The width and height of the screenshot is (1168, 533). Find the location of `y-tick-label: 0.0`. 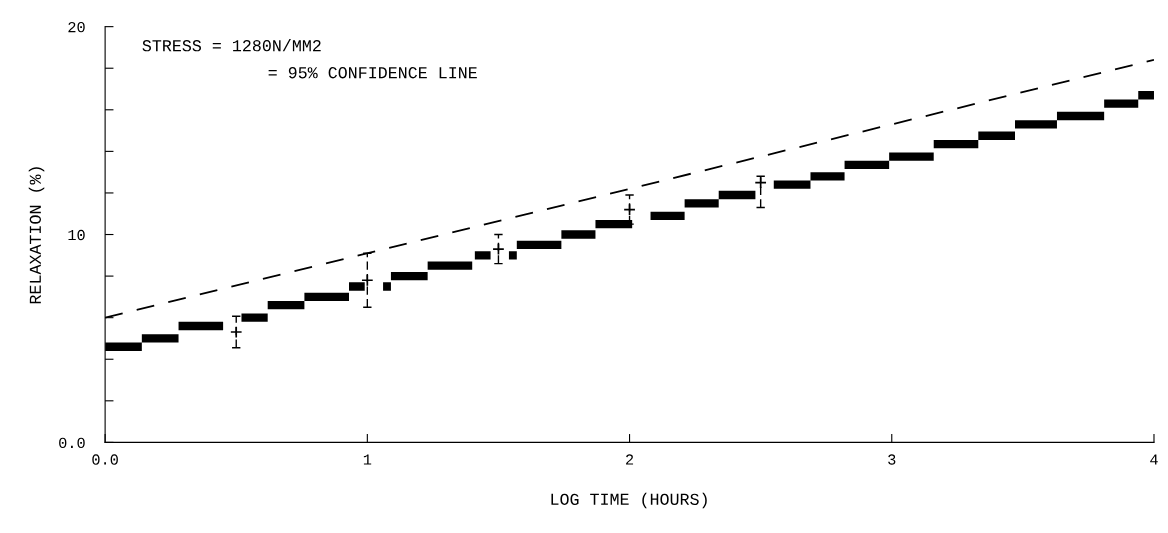

y-tick-label: 0.0 is located at coordinates (72, 443).